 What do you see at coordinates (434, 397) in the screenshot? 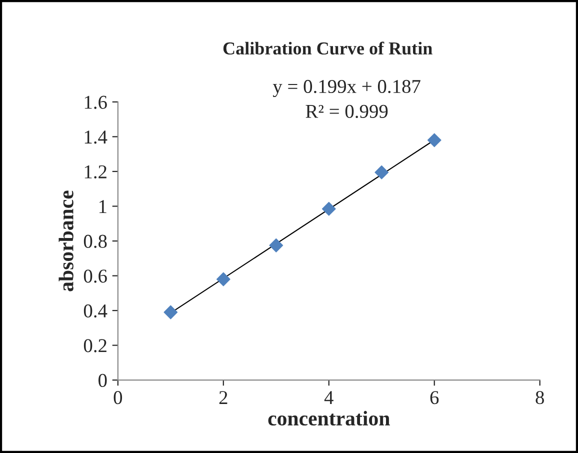
I see `x-tick-label: 6` at bounding box center [434, 397].